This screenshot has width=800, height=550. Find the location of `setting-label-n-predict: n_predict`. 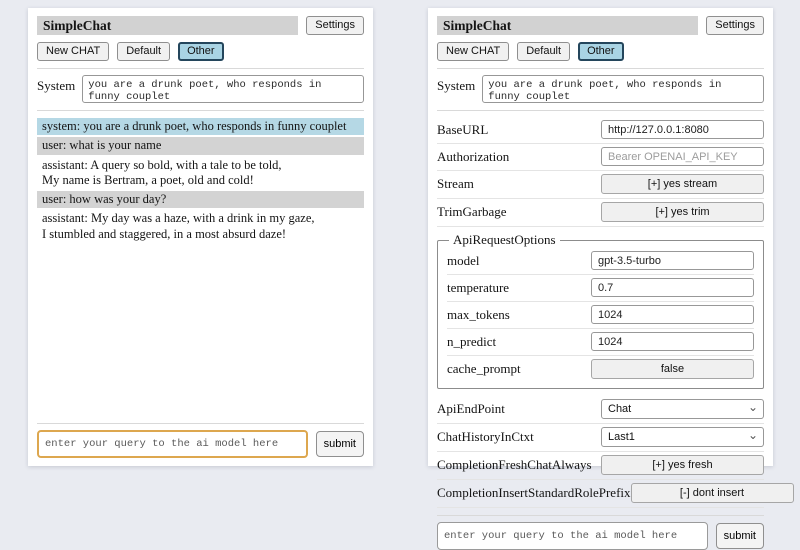

setting-label-n-predict: n_predict is located at coordinates (472, 341).